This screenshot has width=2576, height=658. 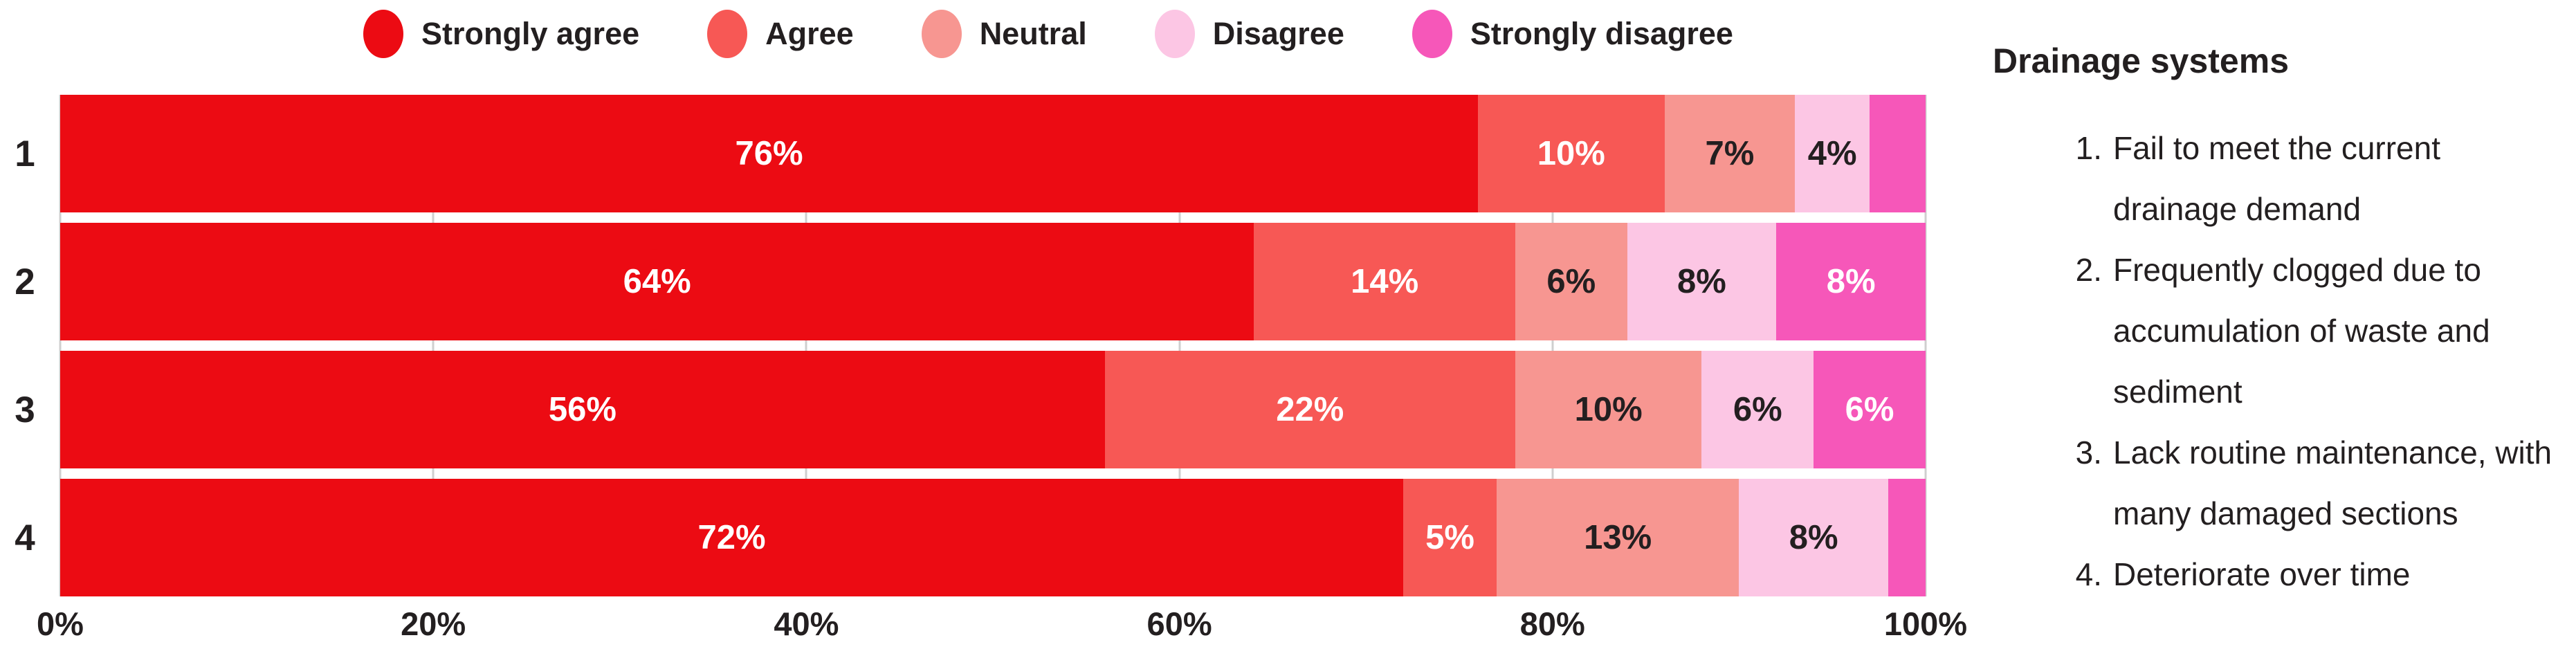 I want to click on category-axis: 1 2 3 4, so click(x=25, y=346).